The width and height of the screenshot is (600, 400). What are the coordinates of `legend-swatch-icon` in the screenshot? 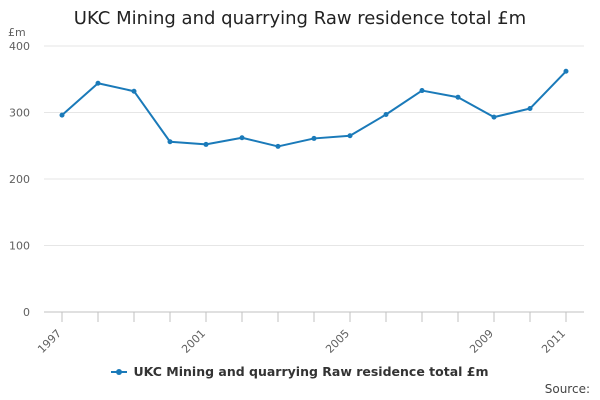 It's located at (119, 371).